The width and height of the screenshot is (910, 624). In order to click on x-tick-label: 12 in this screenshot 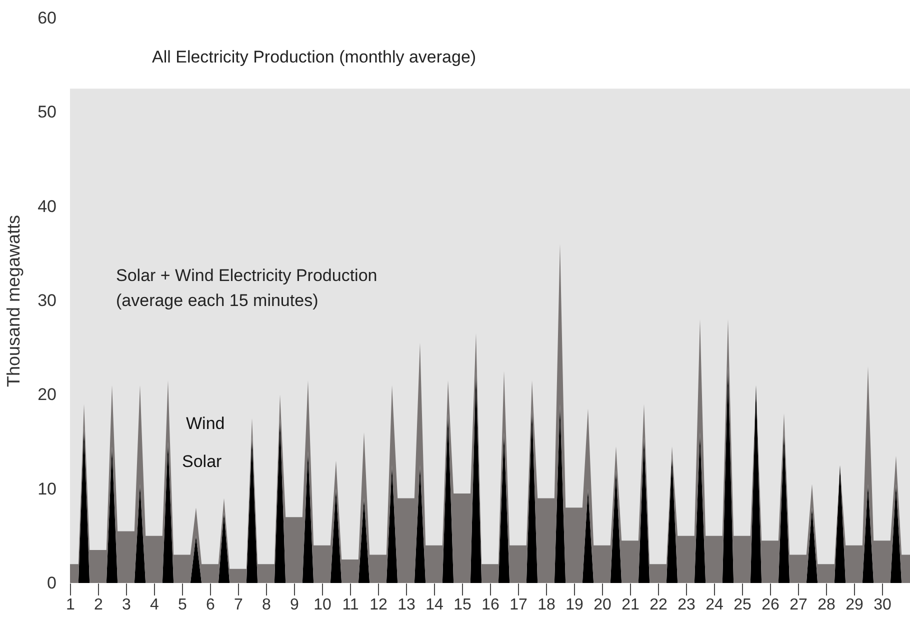, I will do `click(379, 605)`.